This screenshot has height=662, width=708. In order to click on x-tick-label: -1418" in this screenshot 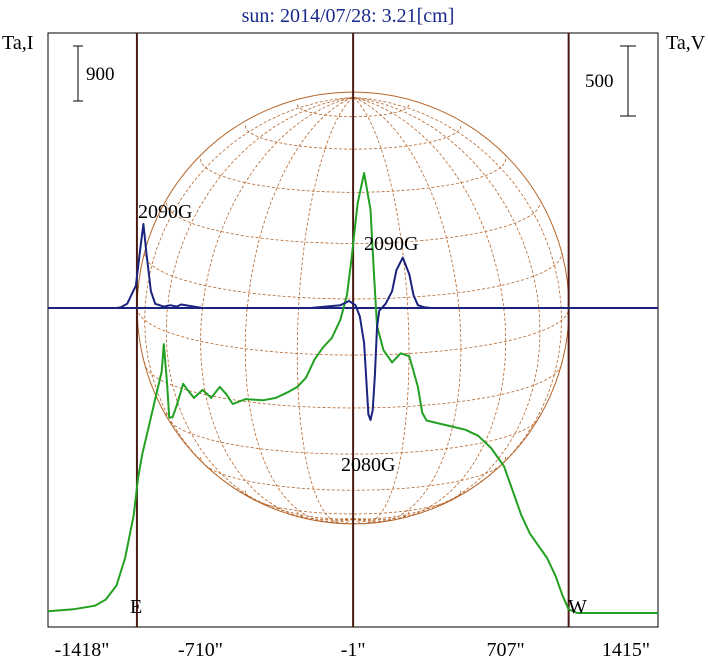, I will do `click(82, 650)`.